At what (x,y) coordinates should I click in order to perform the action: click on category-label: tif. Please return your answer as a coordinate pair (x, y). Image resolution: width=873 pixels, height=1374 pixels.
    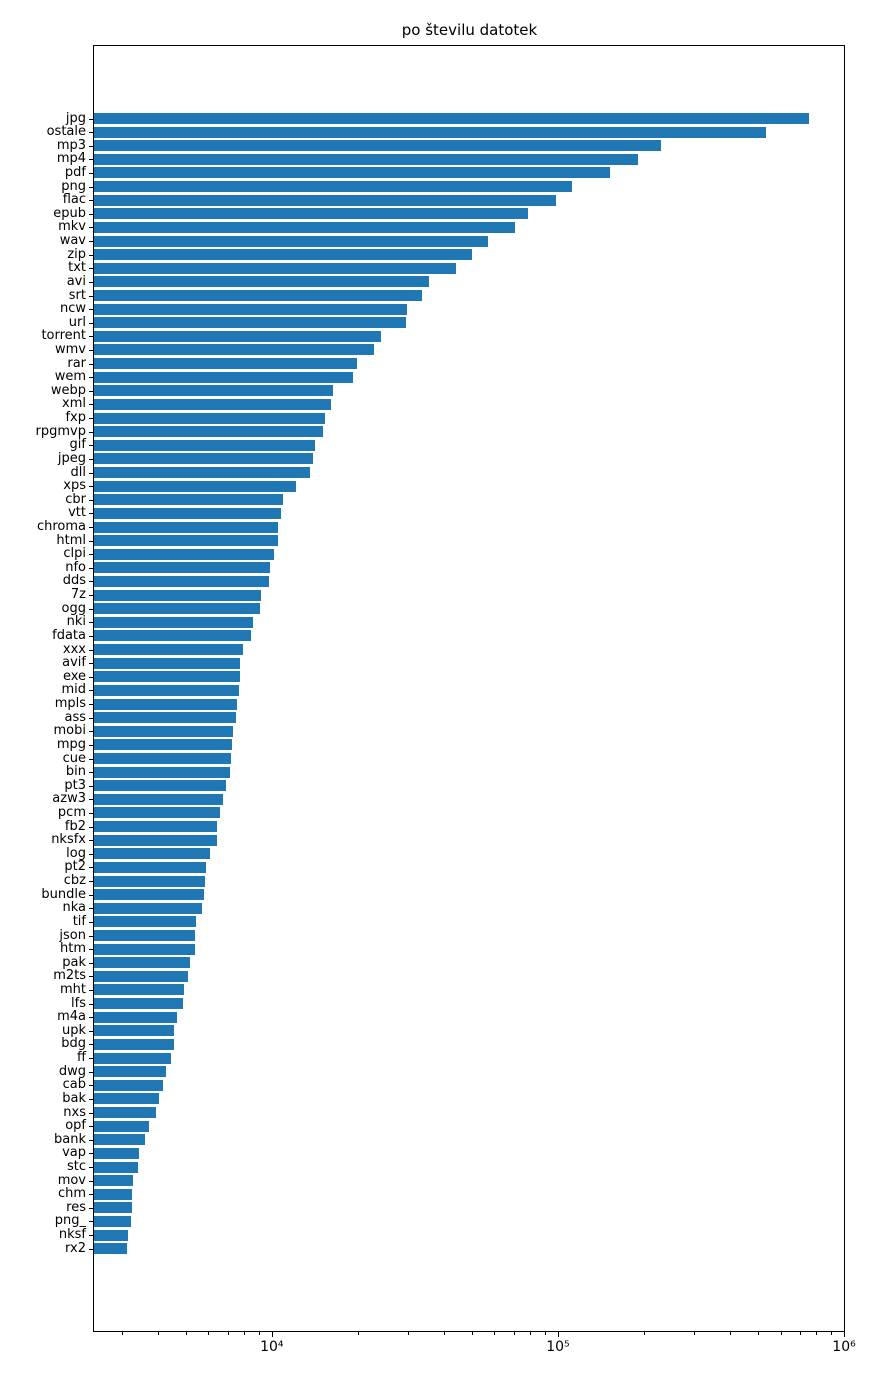
    Looking at the image, I should click on (79, 921).